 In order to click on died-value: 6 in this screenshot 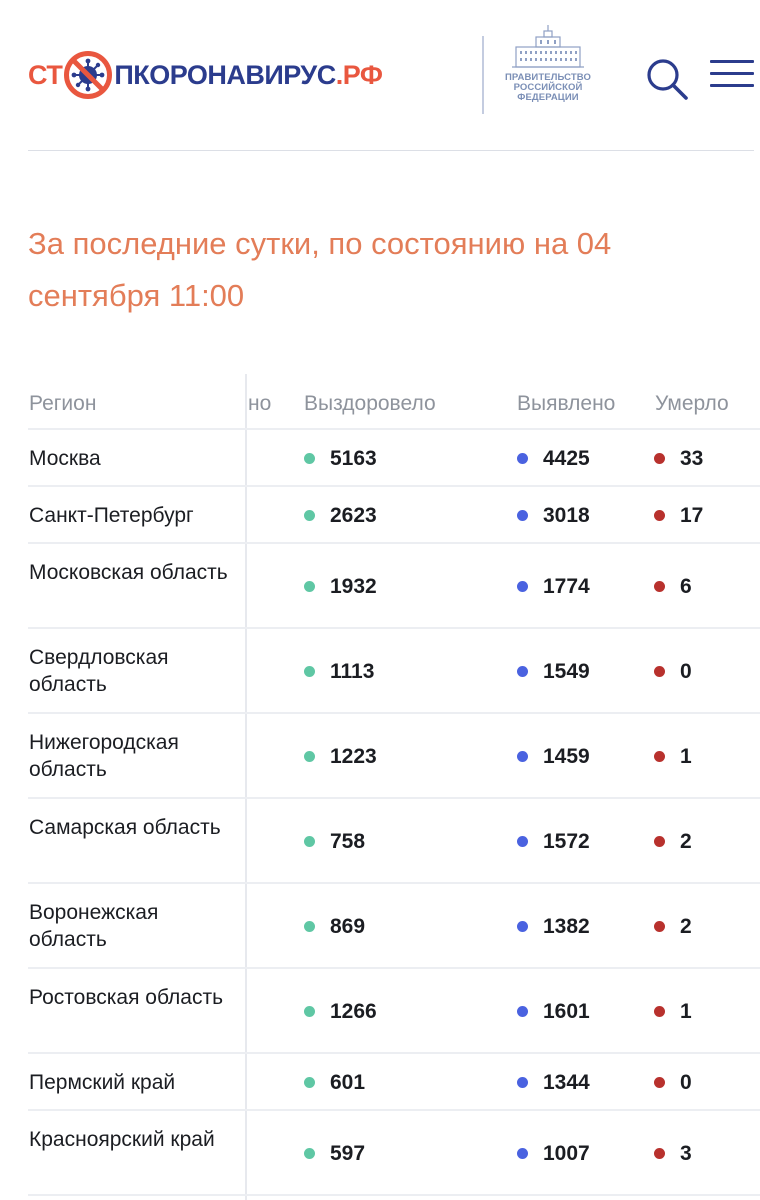, I will do `click(686, 586)`.